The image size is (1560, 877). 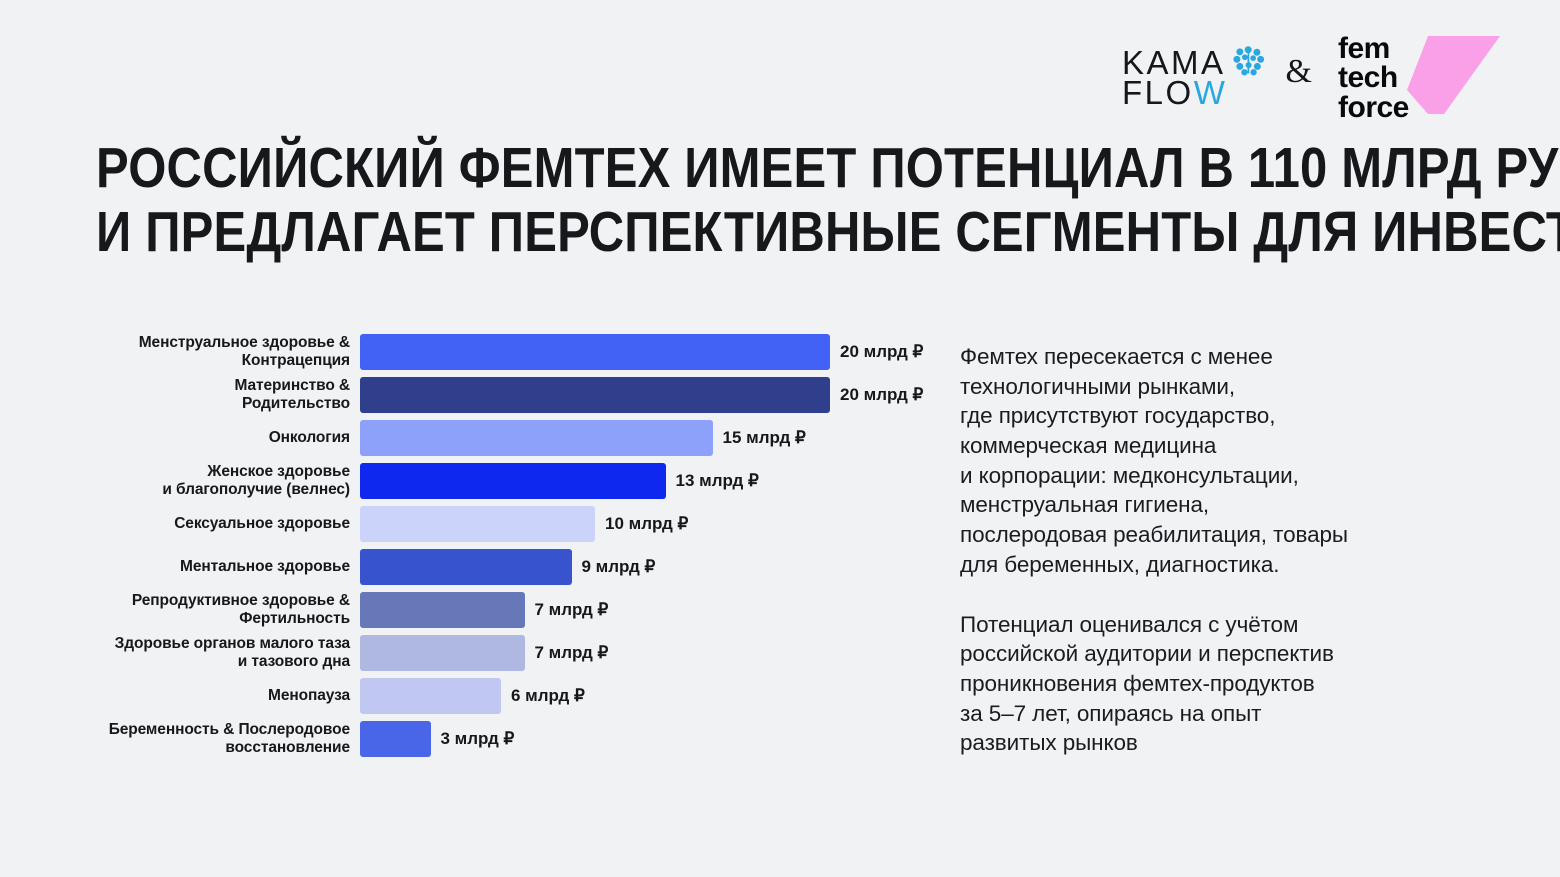 I want to click on bar-label-line: Сексуальное здоровье, so click(x=262, y=523).